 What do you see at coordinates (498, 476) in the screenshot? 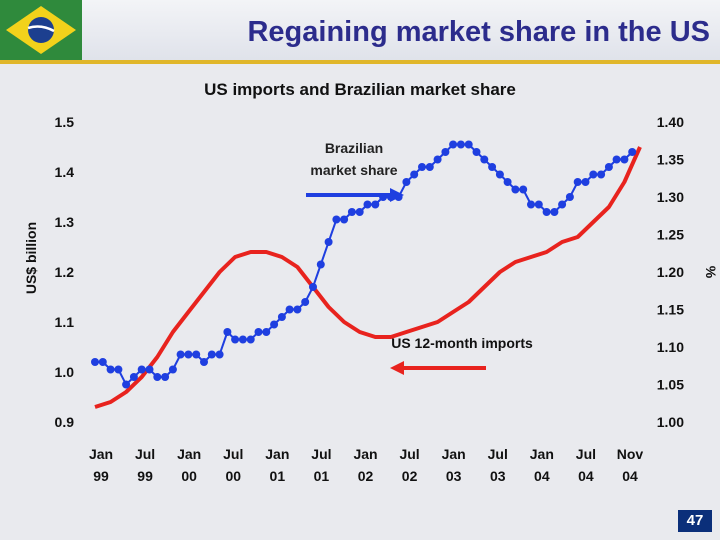
I see `x-tick-label: 03` at bounding box center [498, 476].